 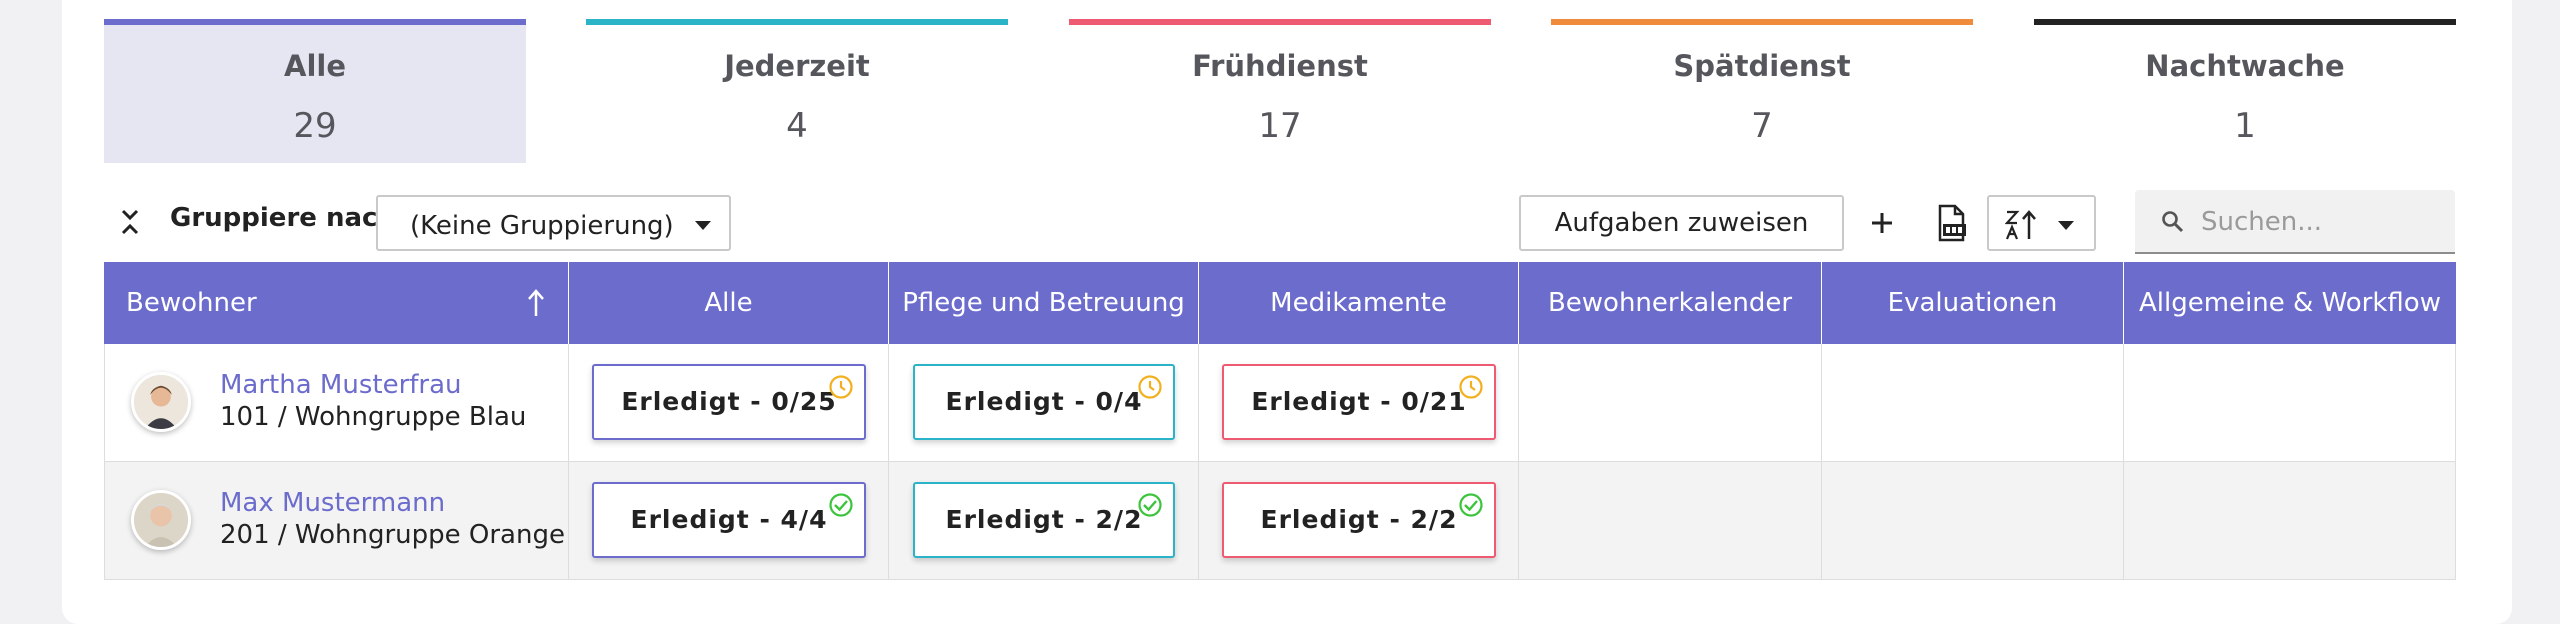 What do you see at coordinates (797, 126) in the screenshot?
I see `tab-count: 4` at bounding box center [797, 126].